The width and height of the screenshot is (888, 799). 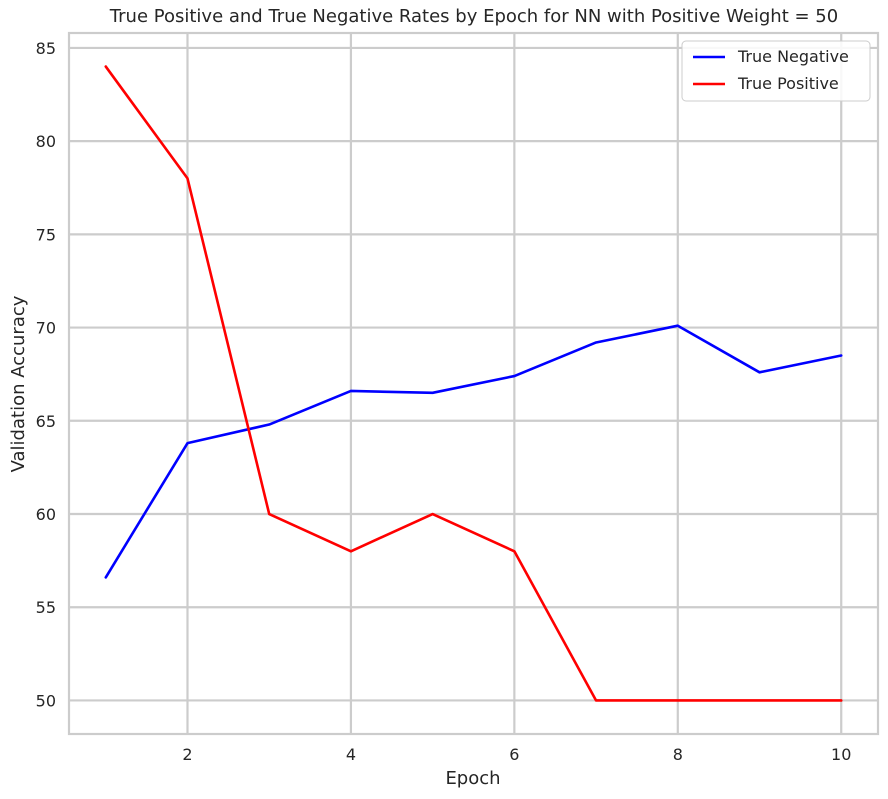 I want to click on y-tick-label: 75, so click(x=46, y=234).